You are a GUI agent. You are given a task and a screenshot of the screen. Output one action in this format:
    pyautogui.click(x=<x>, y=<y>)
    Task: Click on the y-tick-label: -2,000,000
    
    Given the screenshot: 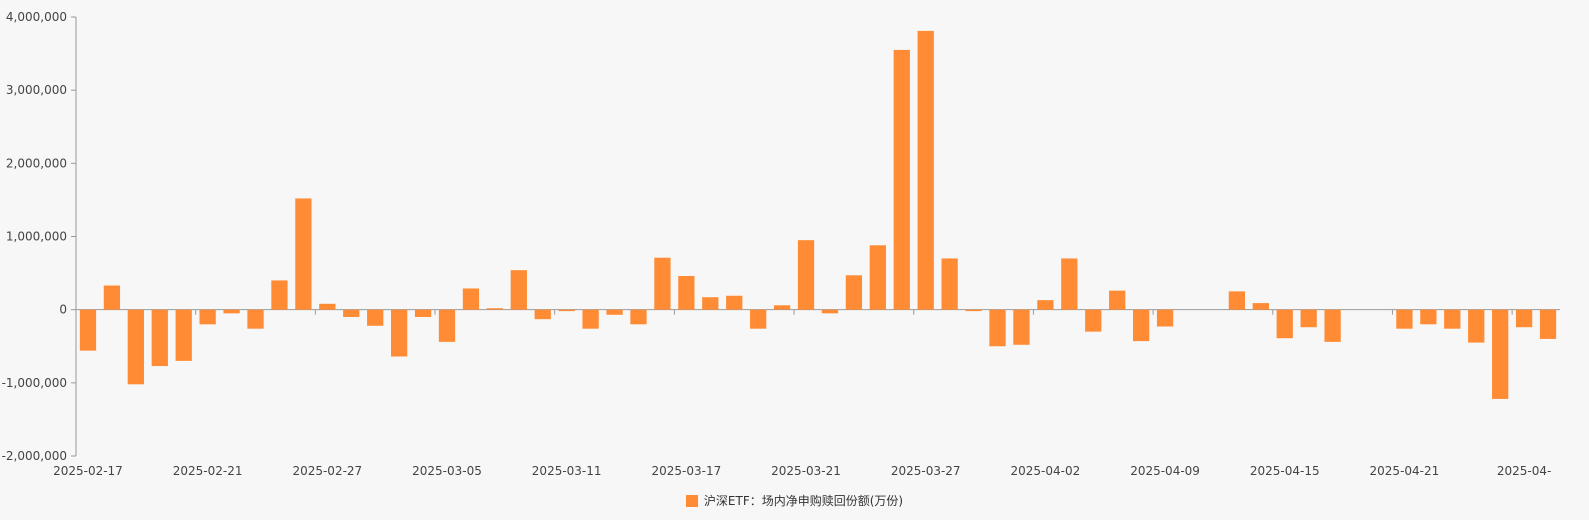 What is the action you would take?
    pyautogui.click(x=34, y=456)
    